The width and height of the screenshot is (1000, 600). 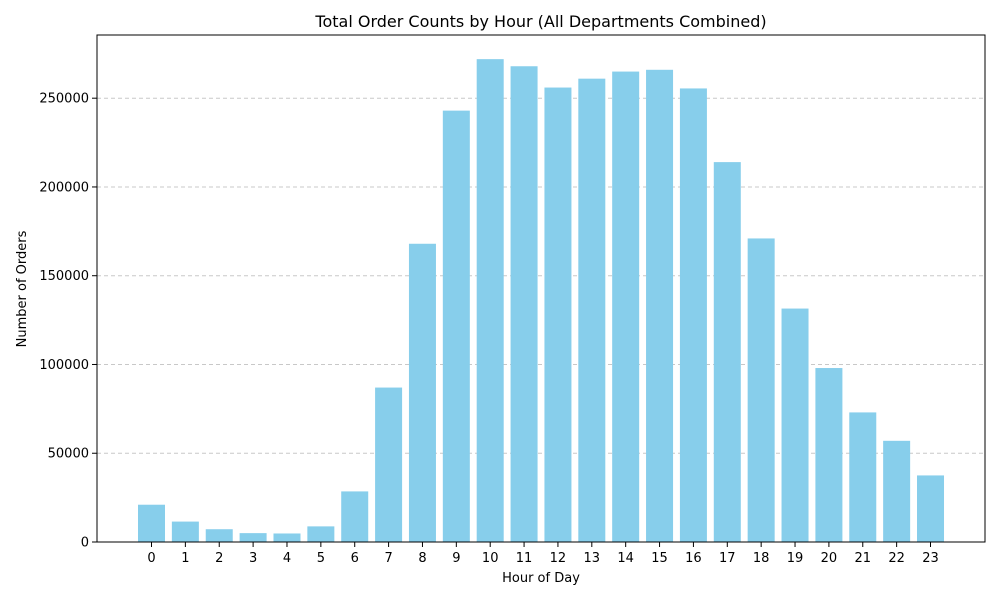 What do you see at coordinates (388, 558) in the screenshot?
I see `x-tick-label: 7` at bounding box center [388, 558].